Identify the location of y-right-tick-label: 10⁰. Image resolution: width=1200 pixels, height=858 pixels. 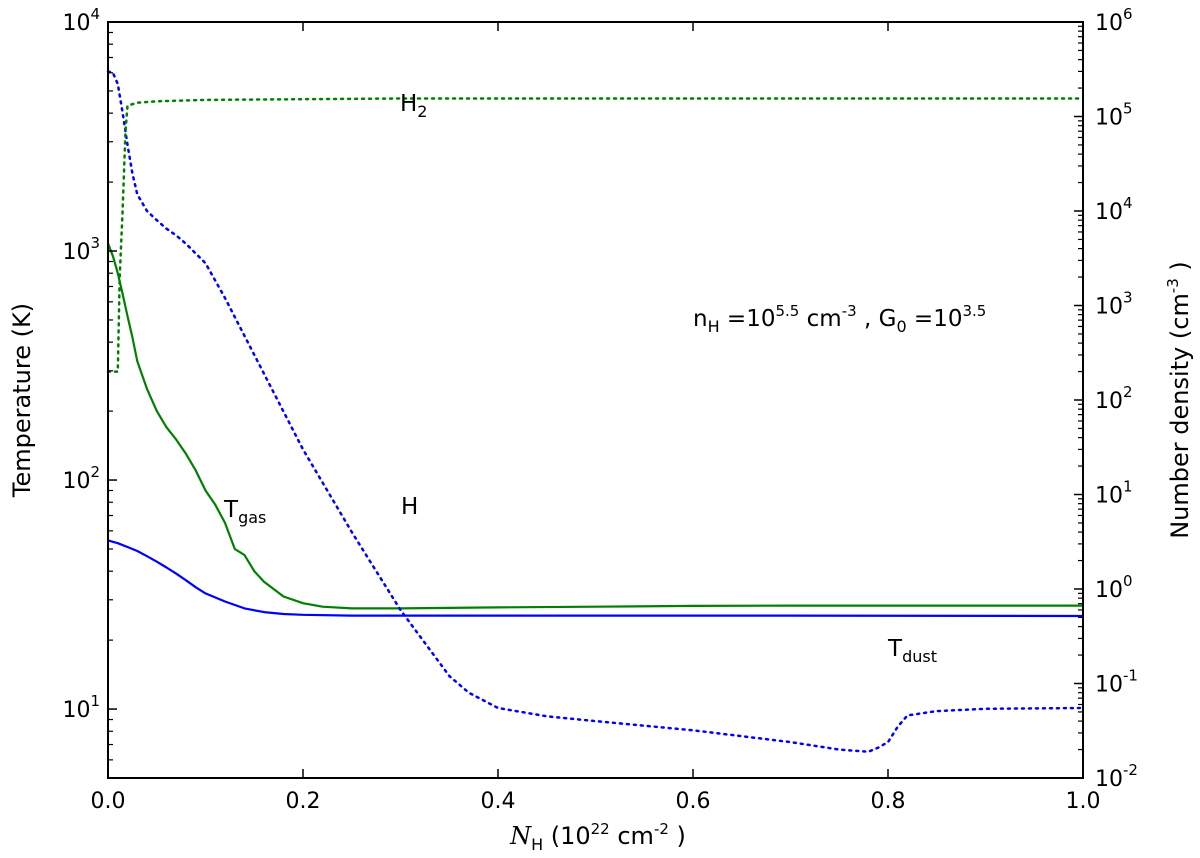
(1114, 587).